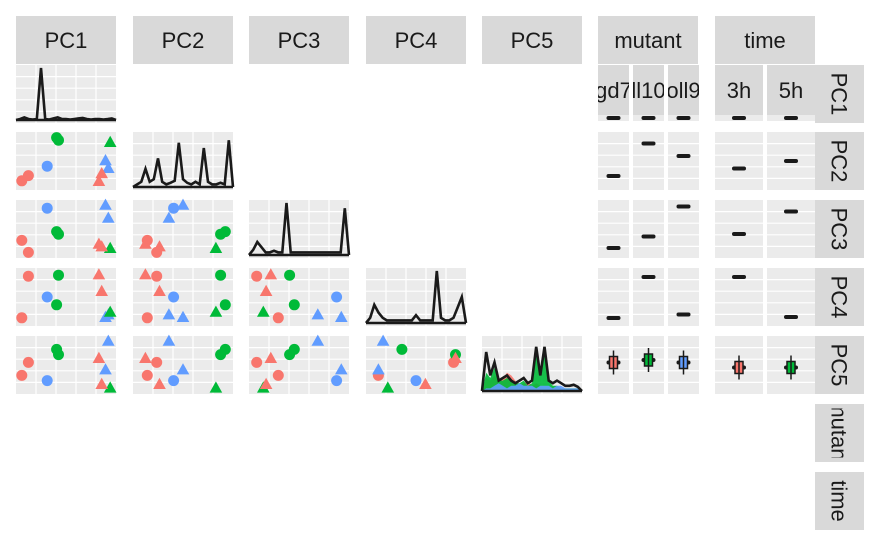 This screenshot has height=543, width=880. Describe the element at coordinates (299, 229) in the screenshot. I see `density-panel-pc3` at that location.